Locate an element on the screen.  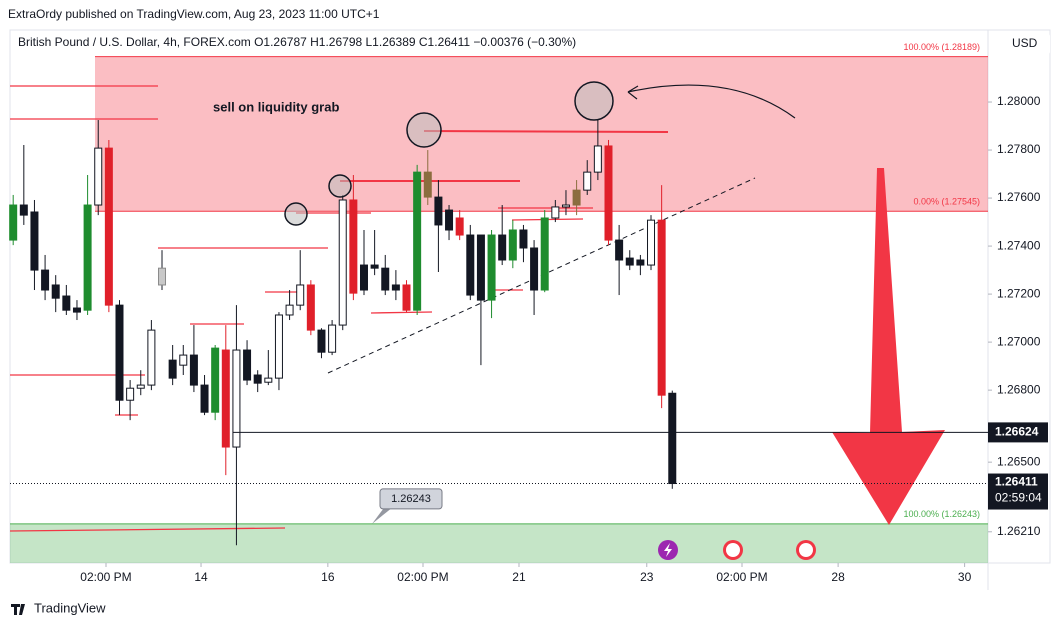
brand-name: TradingView is located at coordinates (70, 607).